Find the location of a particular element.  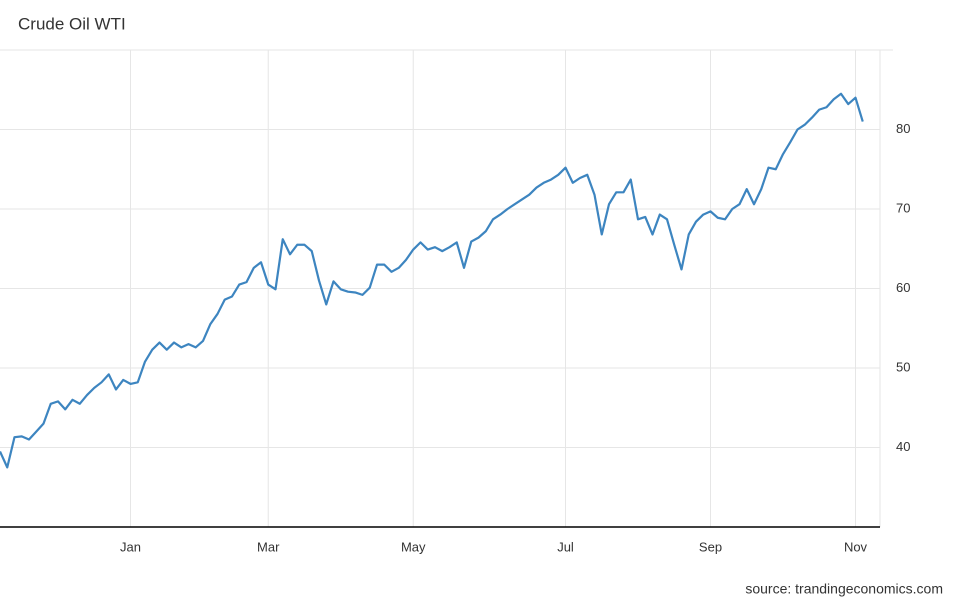

x-tick-label: Jan is located at coordinates (130, 546).